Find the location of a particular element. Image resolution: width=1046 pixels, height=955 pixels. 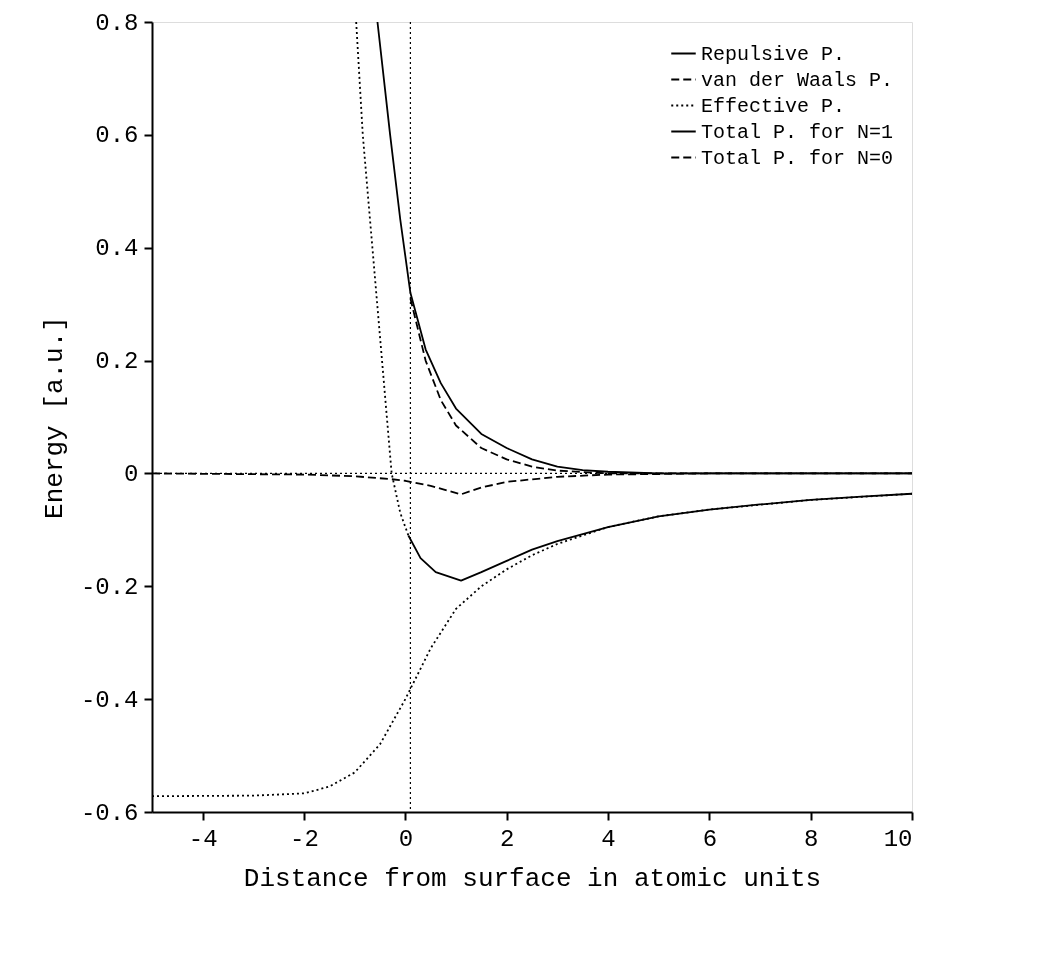

y-tick-label: 0.8 is located at coordinates (117, 23).